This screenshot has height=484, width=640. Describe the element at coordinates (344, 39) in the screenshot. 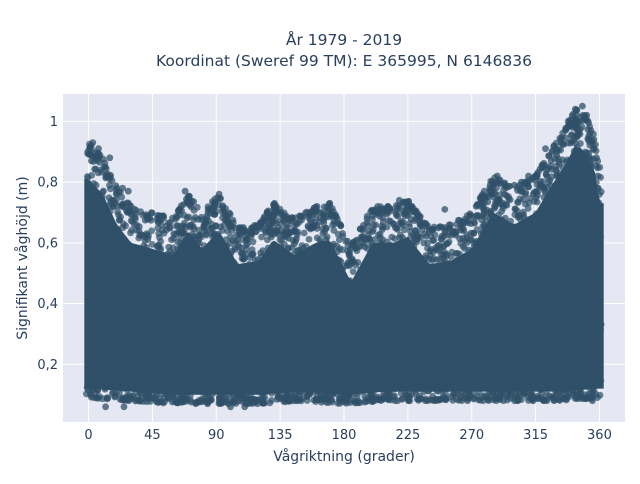

I see `chart-title-line1: År 1979 - 2019` at that location.